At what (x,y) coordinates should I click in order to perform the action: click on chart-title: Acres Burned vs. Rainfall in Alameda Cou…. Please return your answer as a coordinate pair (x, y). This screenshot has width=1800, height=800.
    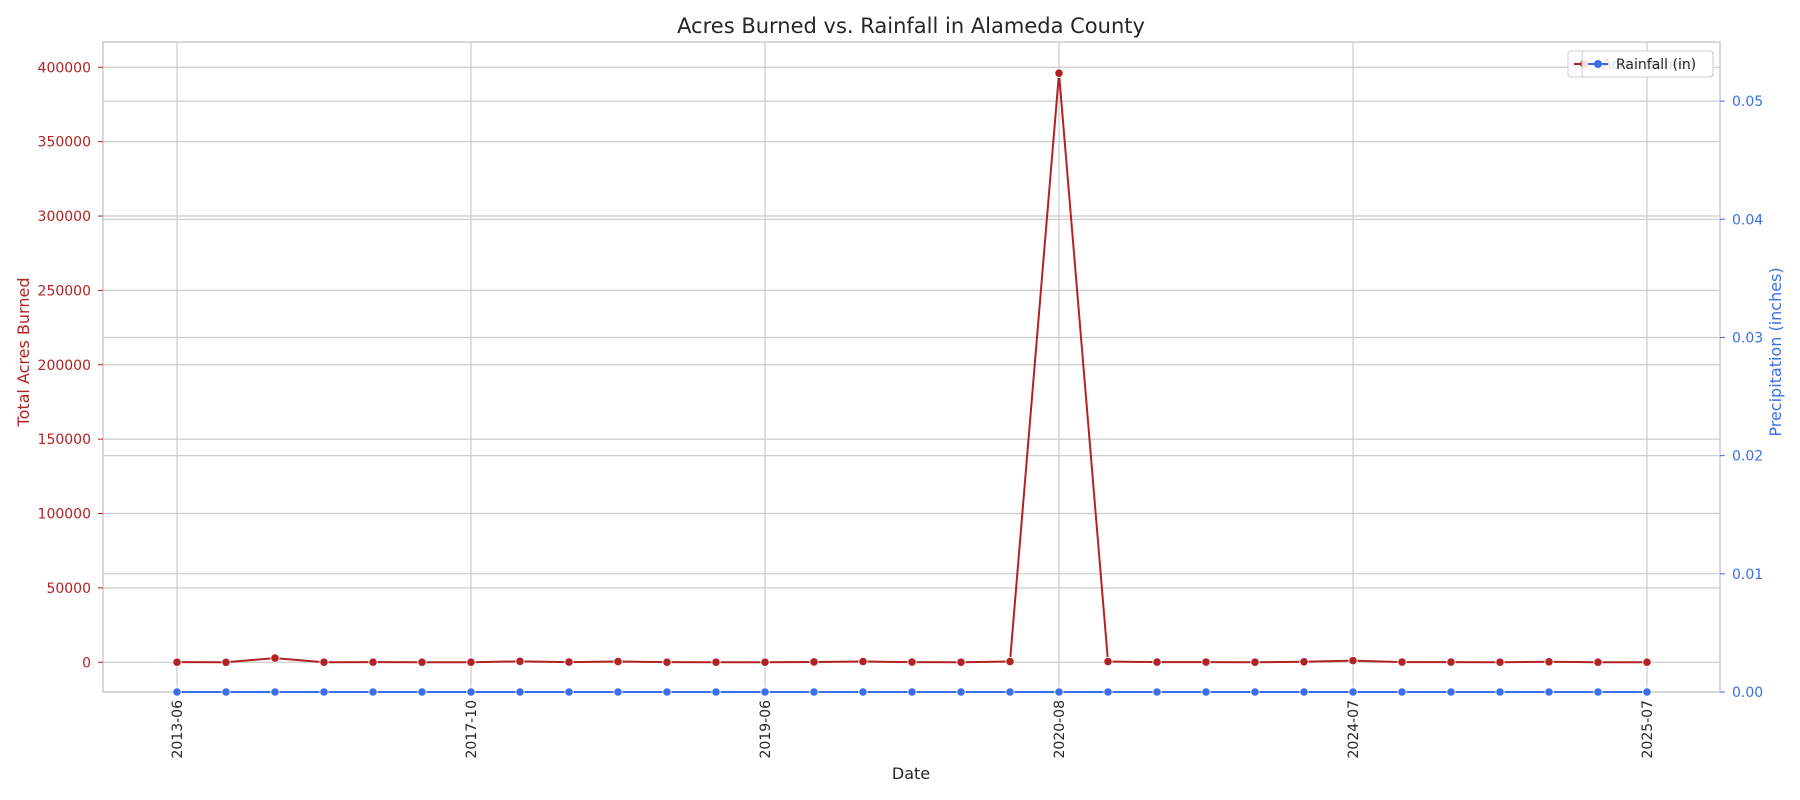
    Looking at the image, I should click on (911, 26).